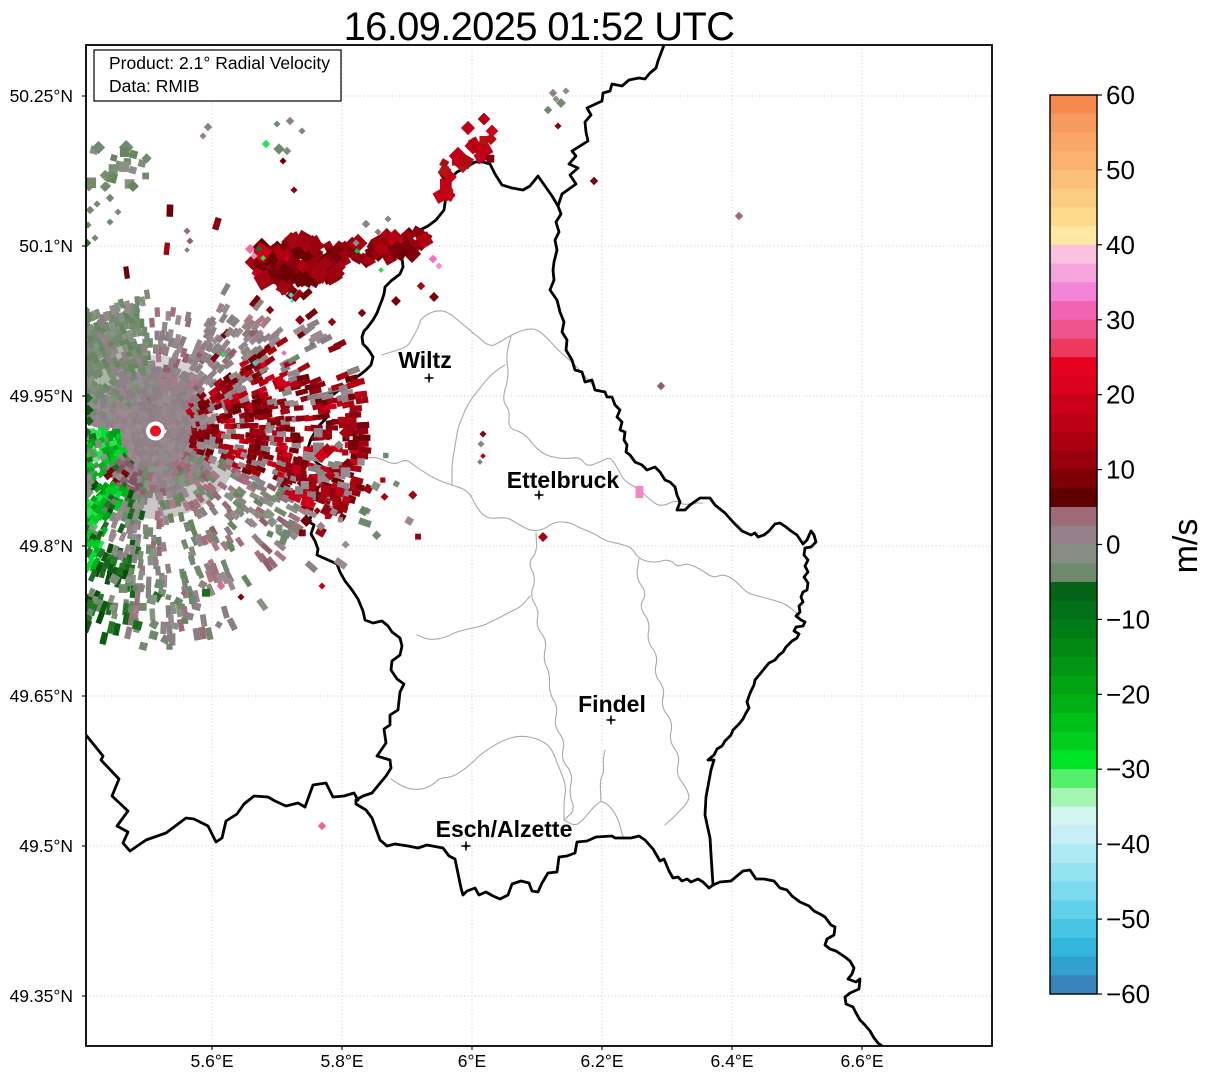 Image resolution: width=1207 pixels, height=1081 pixels. What do you see at coordinates (342, 1061) in the screenshot?
I see `svg-text: 5.8°E` at bounding box center [342, 1061].